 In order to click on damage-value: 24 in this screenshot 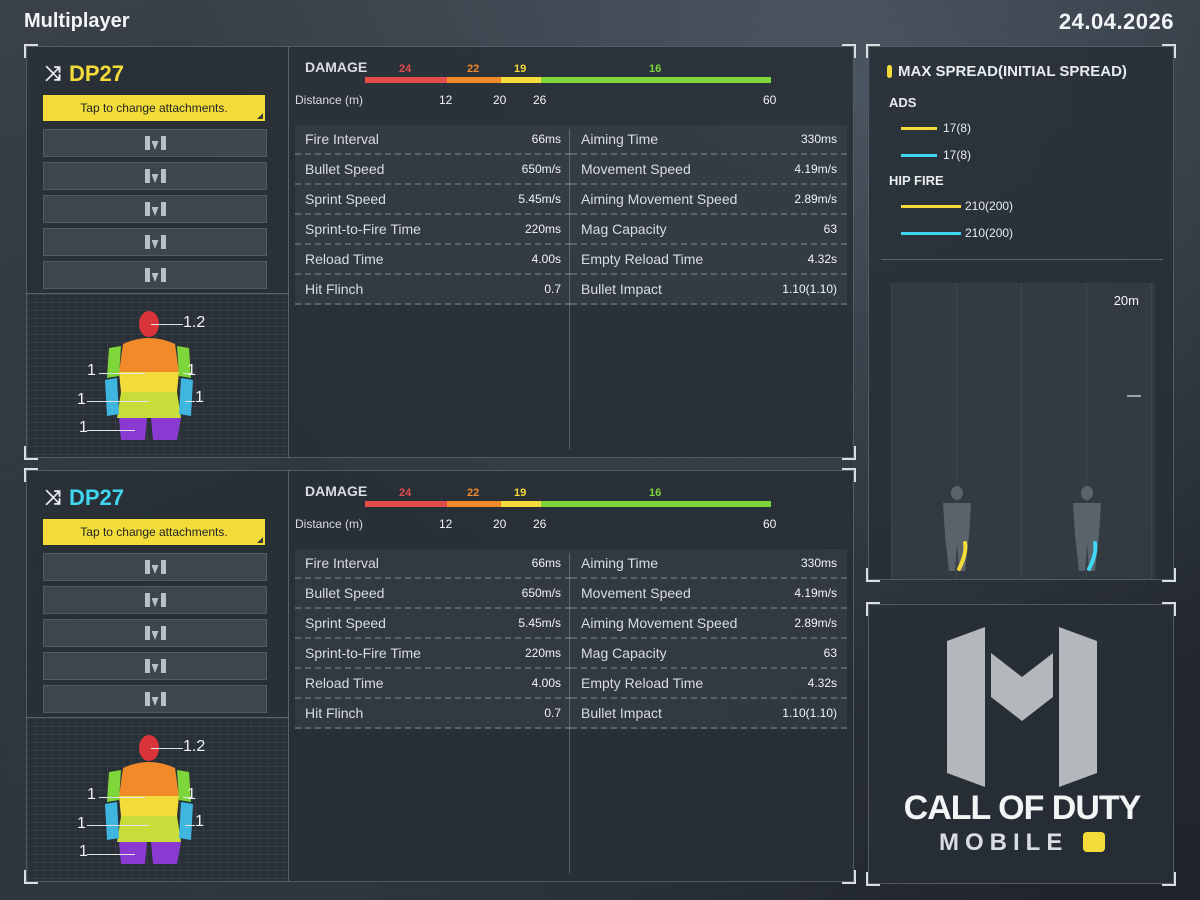, I will do `click(405, 69)`.